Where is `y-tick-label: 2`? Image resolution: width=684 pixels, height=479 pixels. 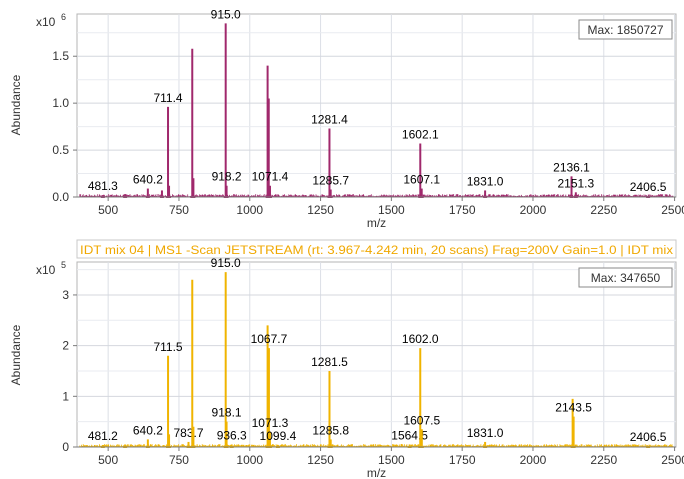
y-tick-label: 2 is located at coordinates (65, 346).